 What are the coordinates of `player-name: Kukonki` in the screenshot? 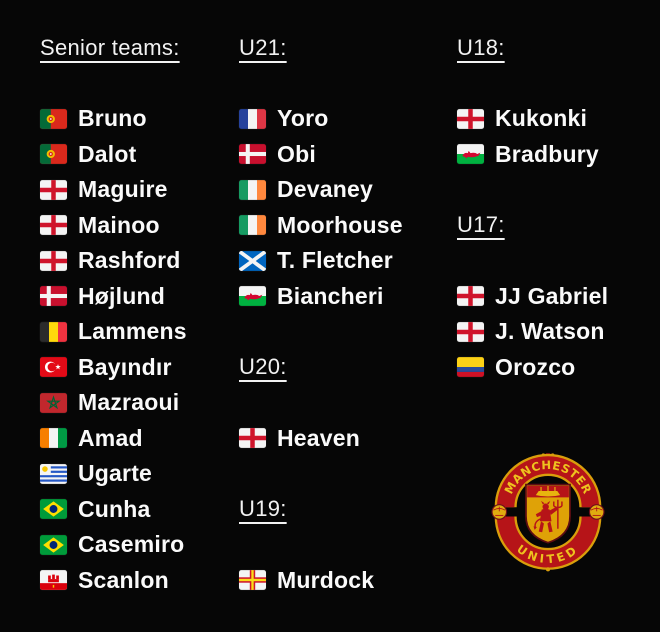 It's located at (541, 118).